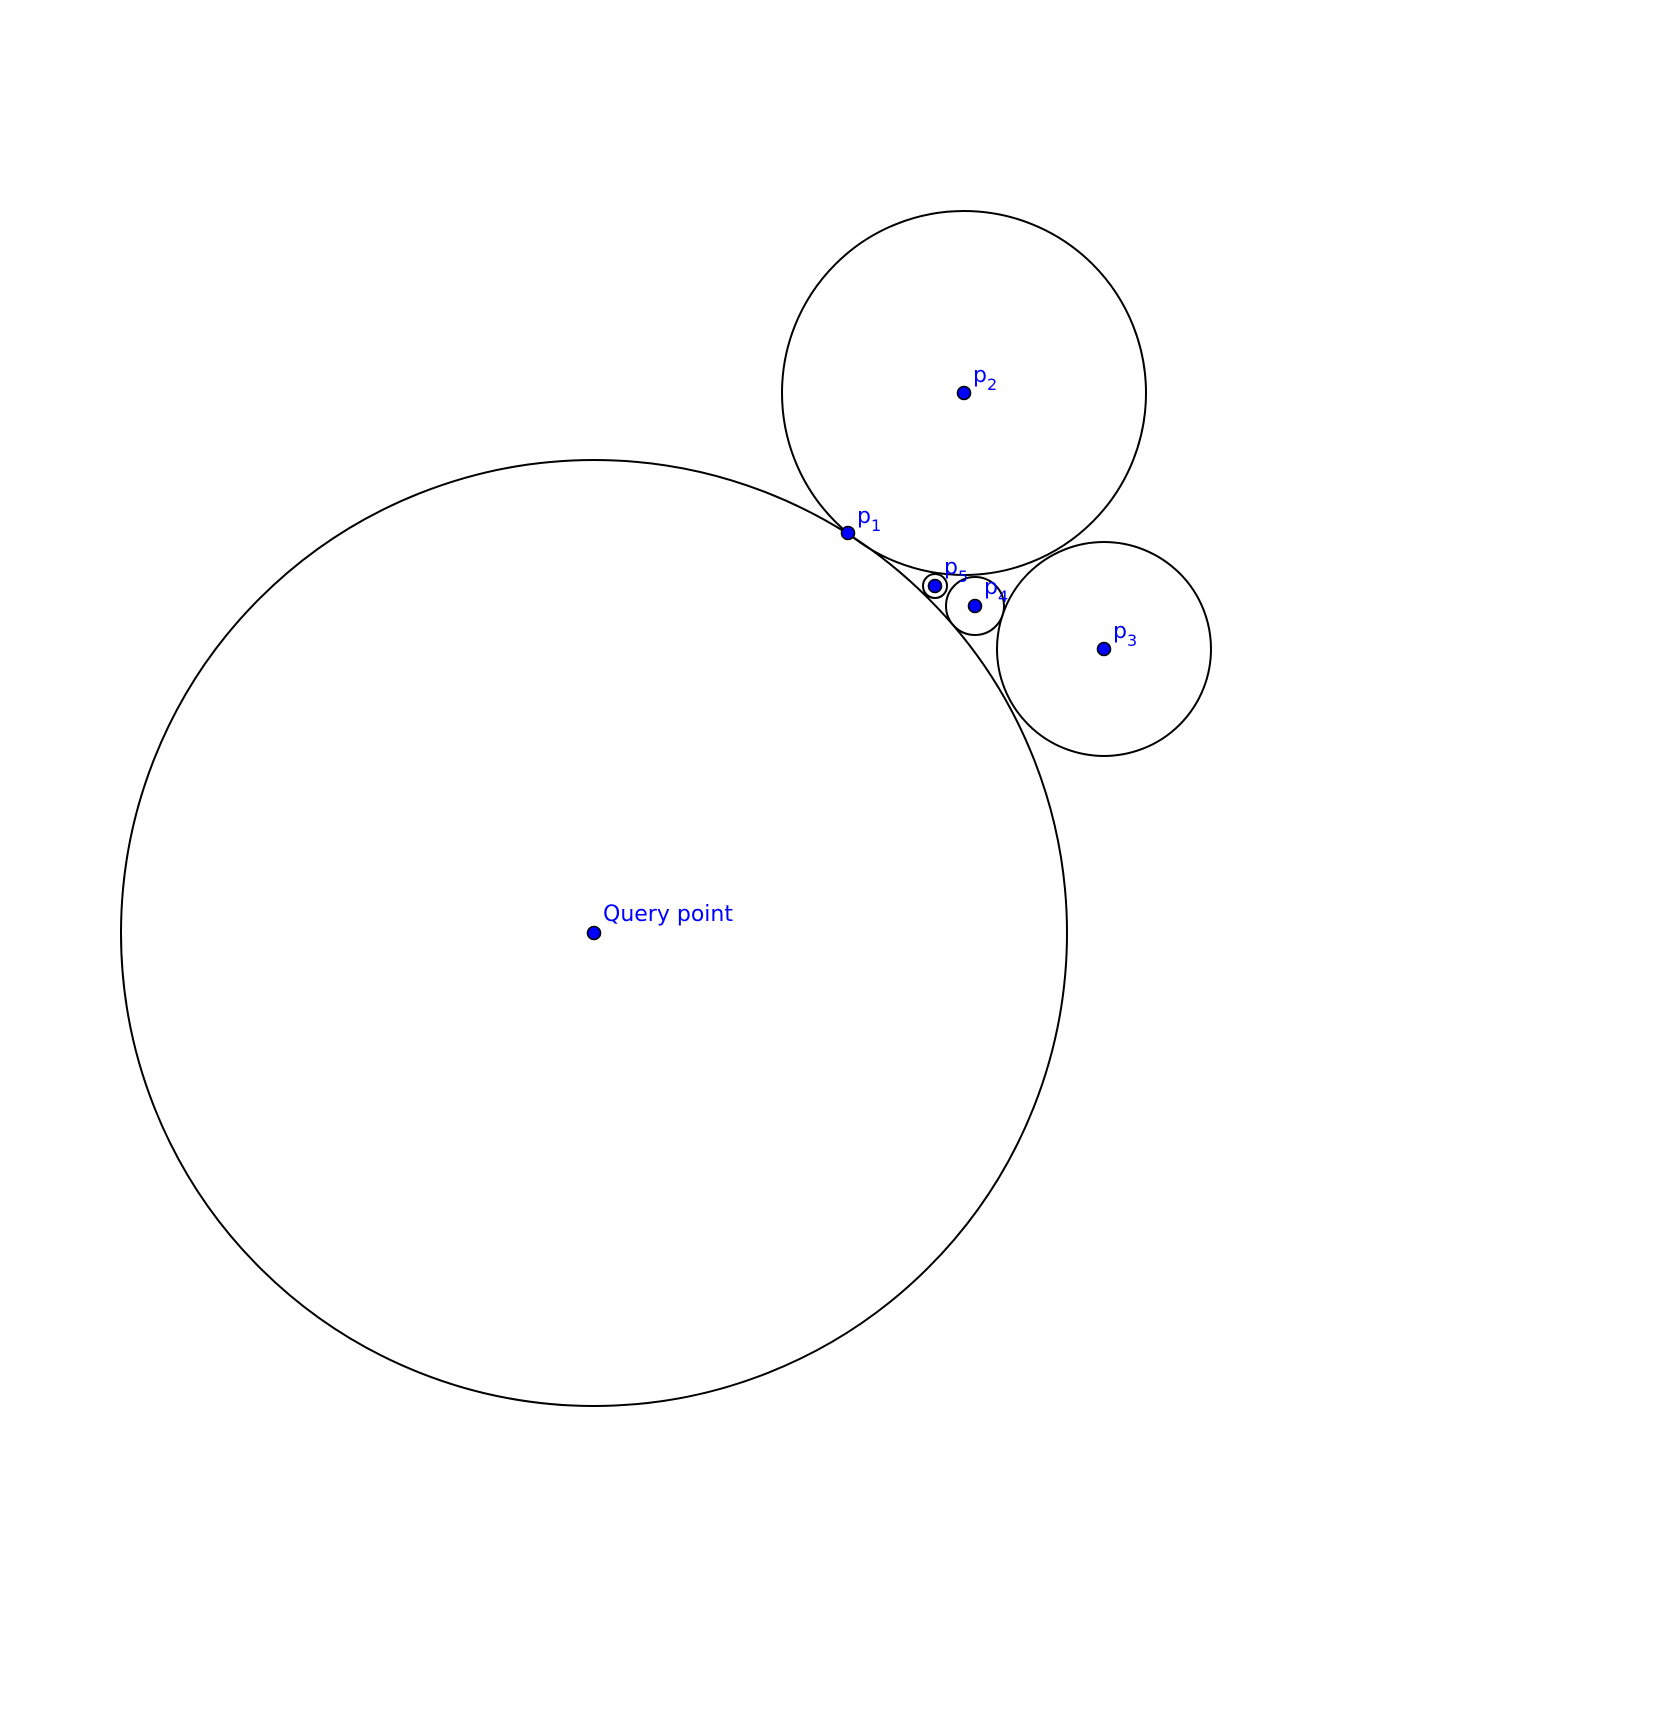  I want to click on p3-circle, so click(1104, 649).